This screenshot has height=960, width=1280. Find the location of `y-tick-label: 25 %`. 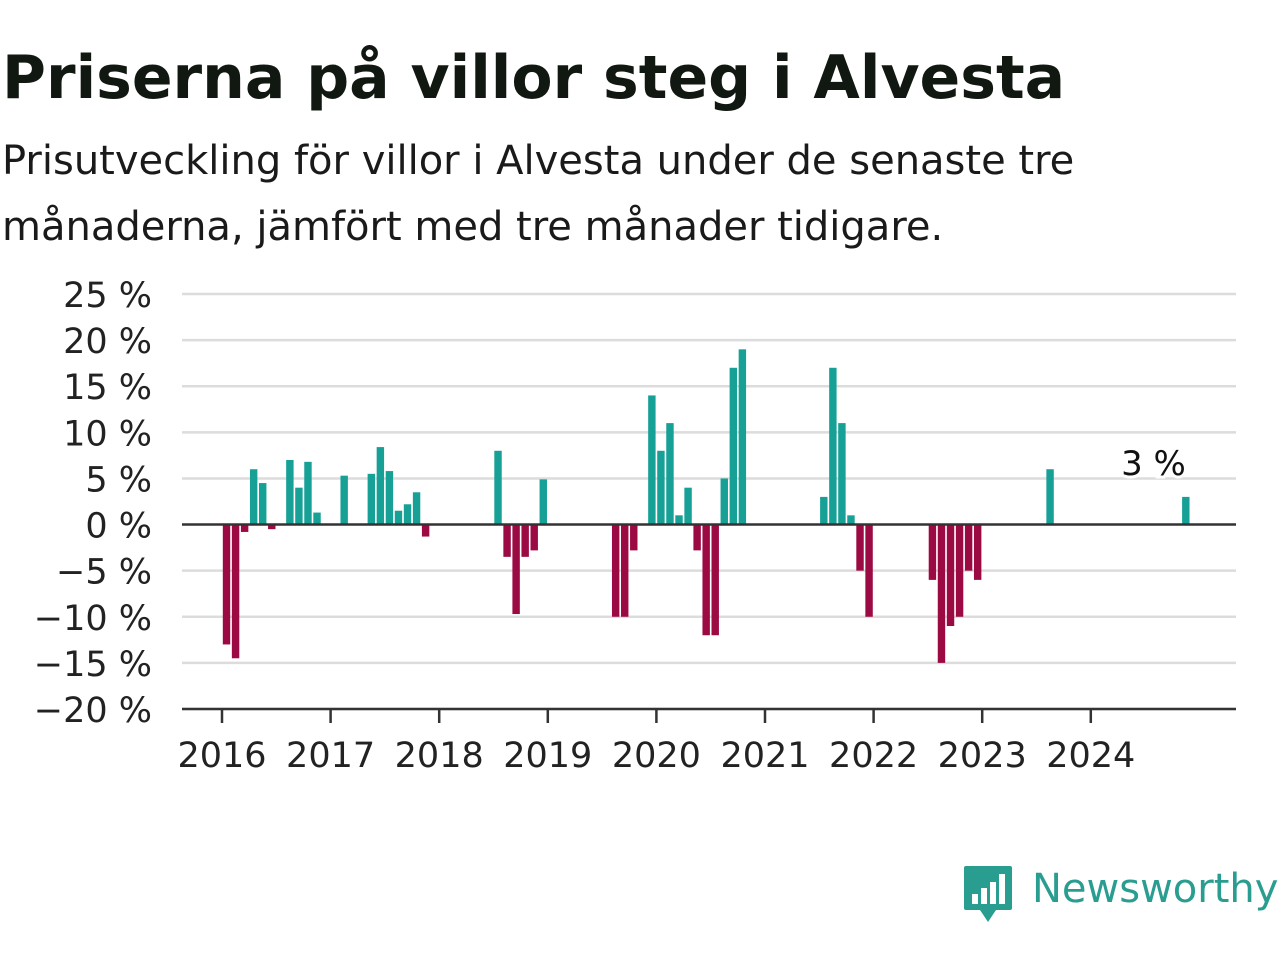

y-tick-label: 25 % is located at coordinates (107, 296).